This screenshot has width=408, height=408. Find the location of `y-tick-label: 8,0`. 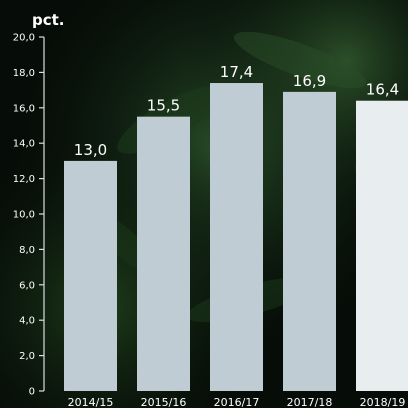

y-tick-label: 8,0 is located at coordinates (27, 250).